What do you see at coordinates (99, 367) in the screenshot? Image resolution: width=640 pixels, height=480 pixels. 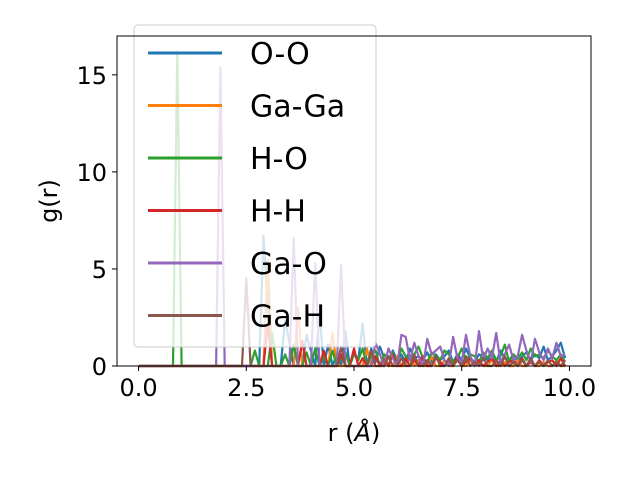 I see `y-tick-label: 0` at bounding box center [99, 367].